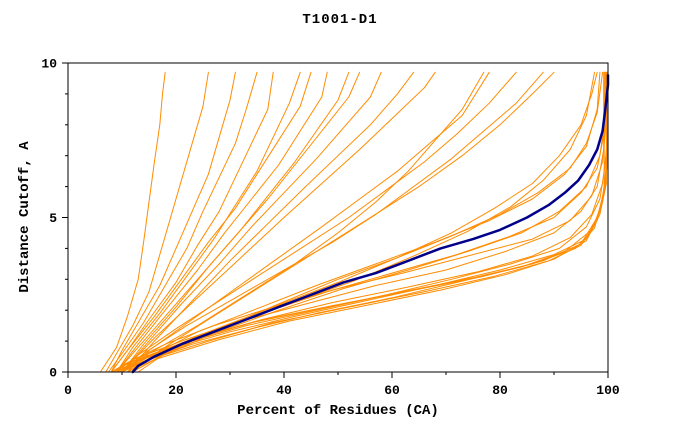 Image resolution: width=680 pixels, height=440 pixels. I want to click on x-tick-label: 80, so click(500, 390).